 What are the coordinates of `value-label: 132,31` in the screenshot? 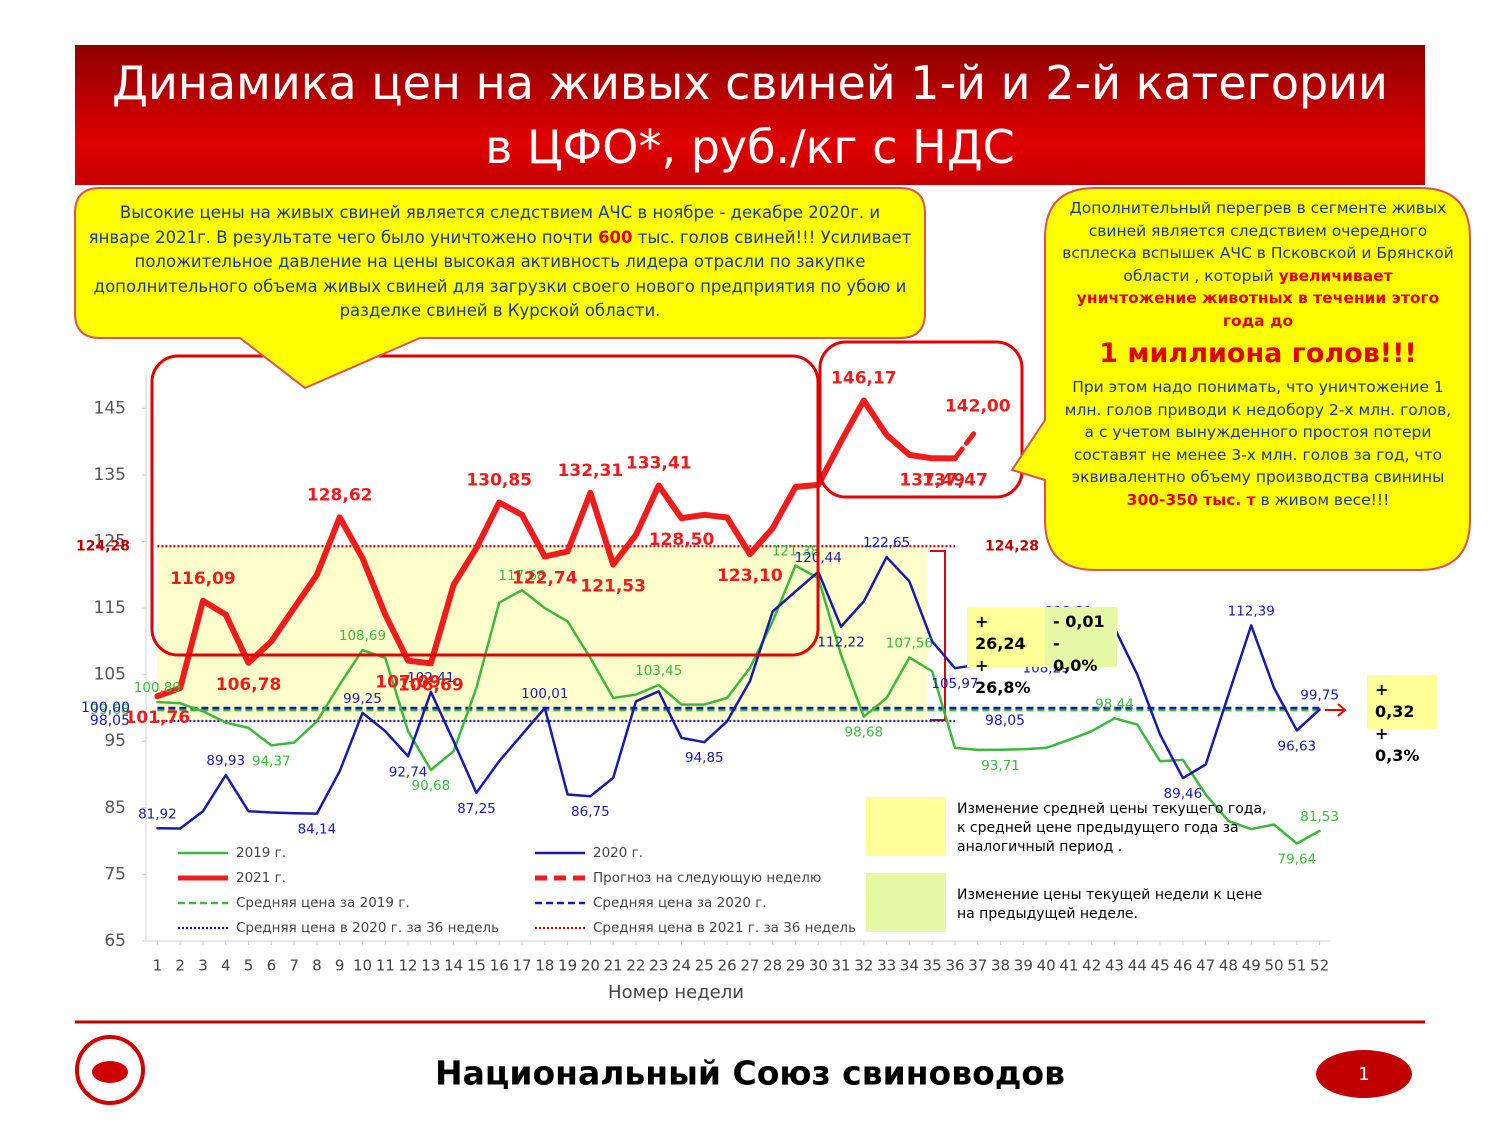 It's located at (591, 471).